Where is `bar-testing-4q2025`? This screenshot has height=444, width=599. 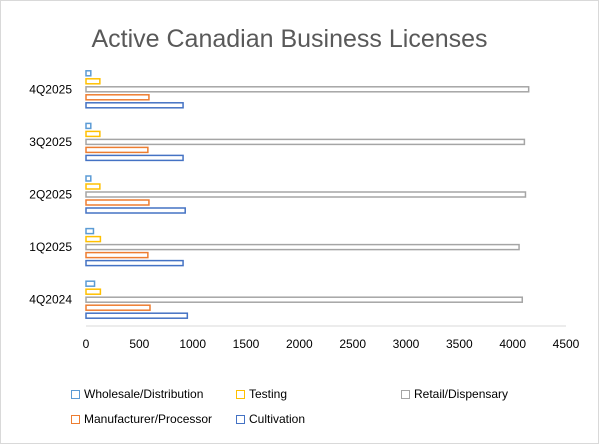
bar-testing-4q2025 is located at coordinates (93, 81).